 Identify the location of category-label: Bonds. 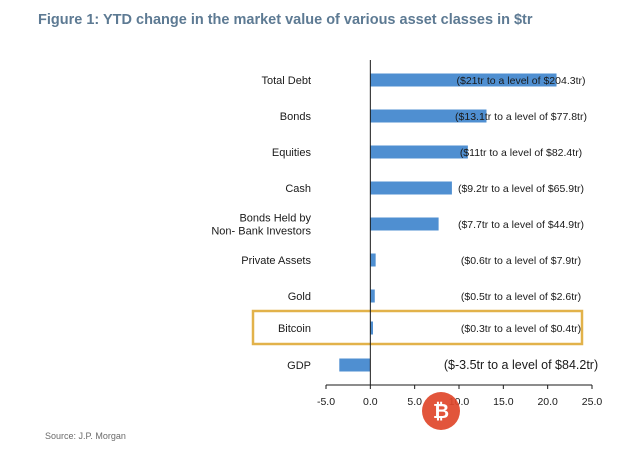
(296, 117).